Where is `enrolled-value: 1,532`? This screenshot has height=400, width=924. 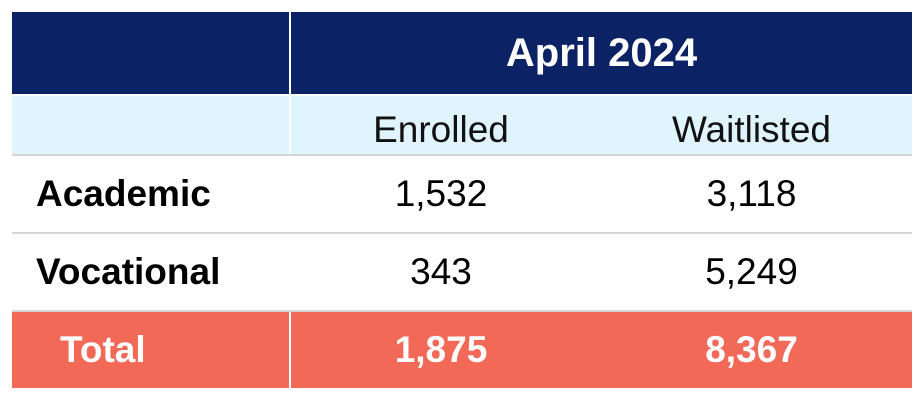 enrolled-value: 1,532 is located at coordinates (441, 193).